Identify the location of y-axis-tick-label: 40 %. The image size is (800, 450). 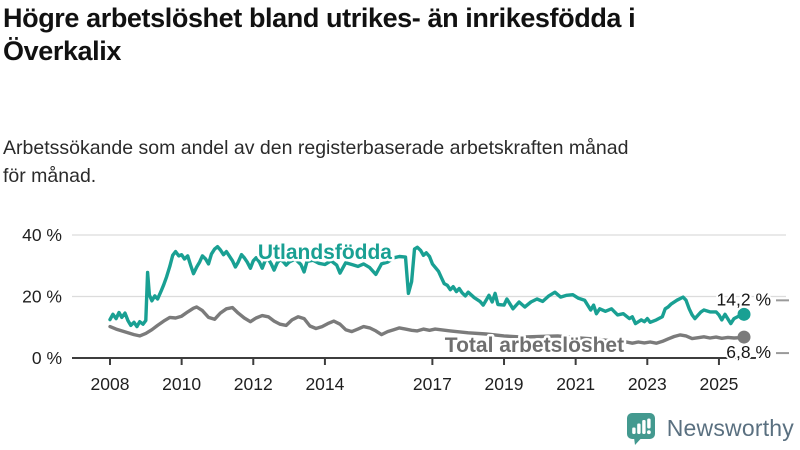
(42, 235).